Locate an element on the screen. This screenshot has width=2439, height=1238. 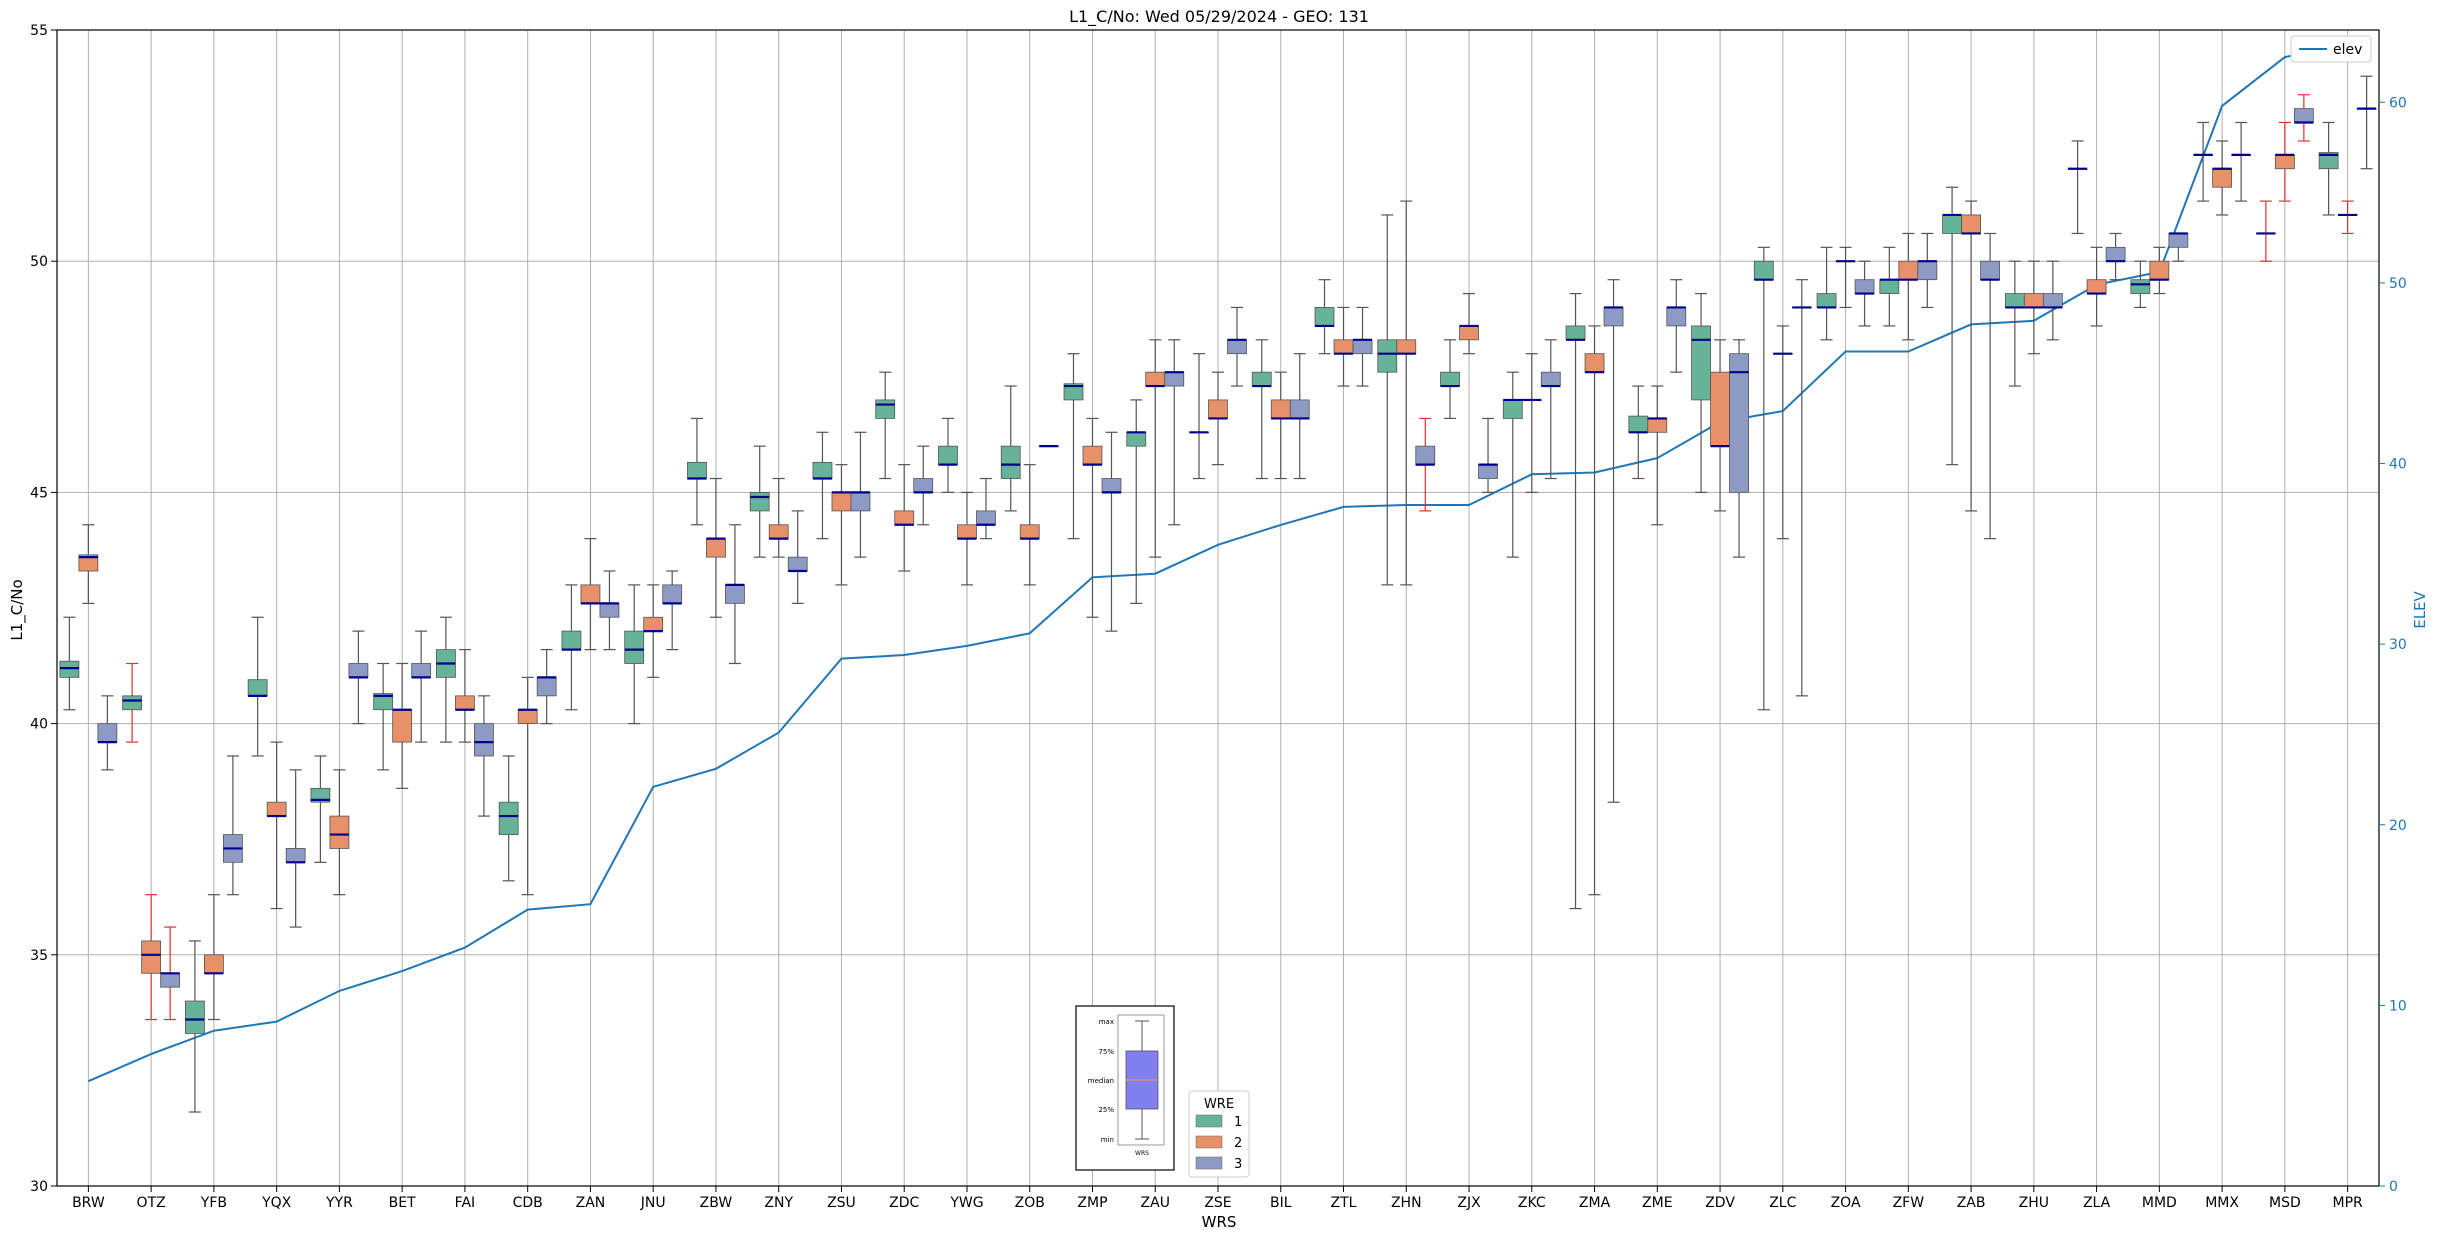
box-wre1-zau is located at coordinates (1136, 501).